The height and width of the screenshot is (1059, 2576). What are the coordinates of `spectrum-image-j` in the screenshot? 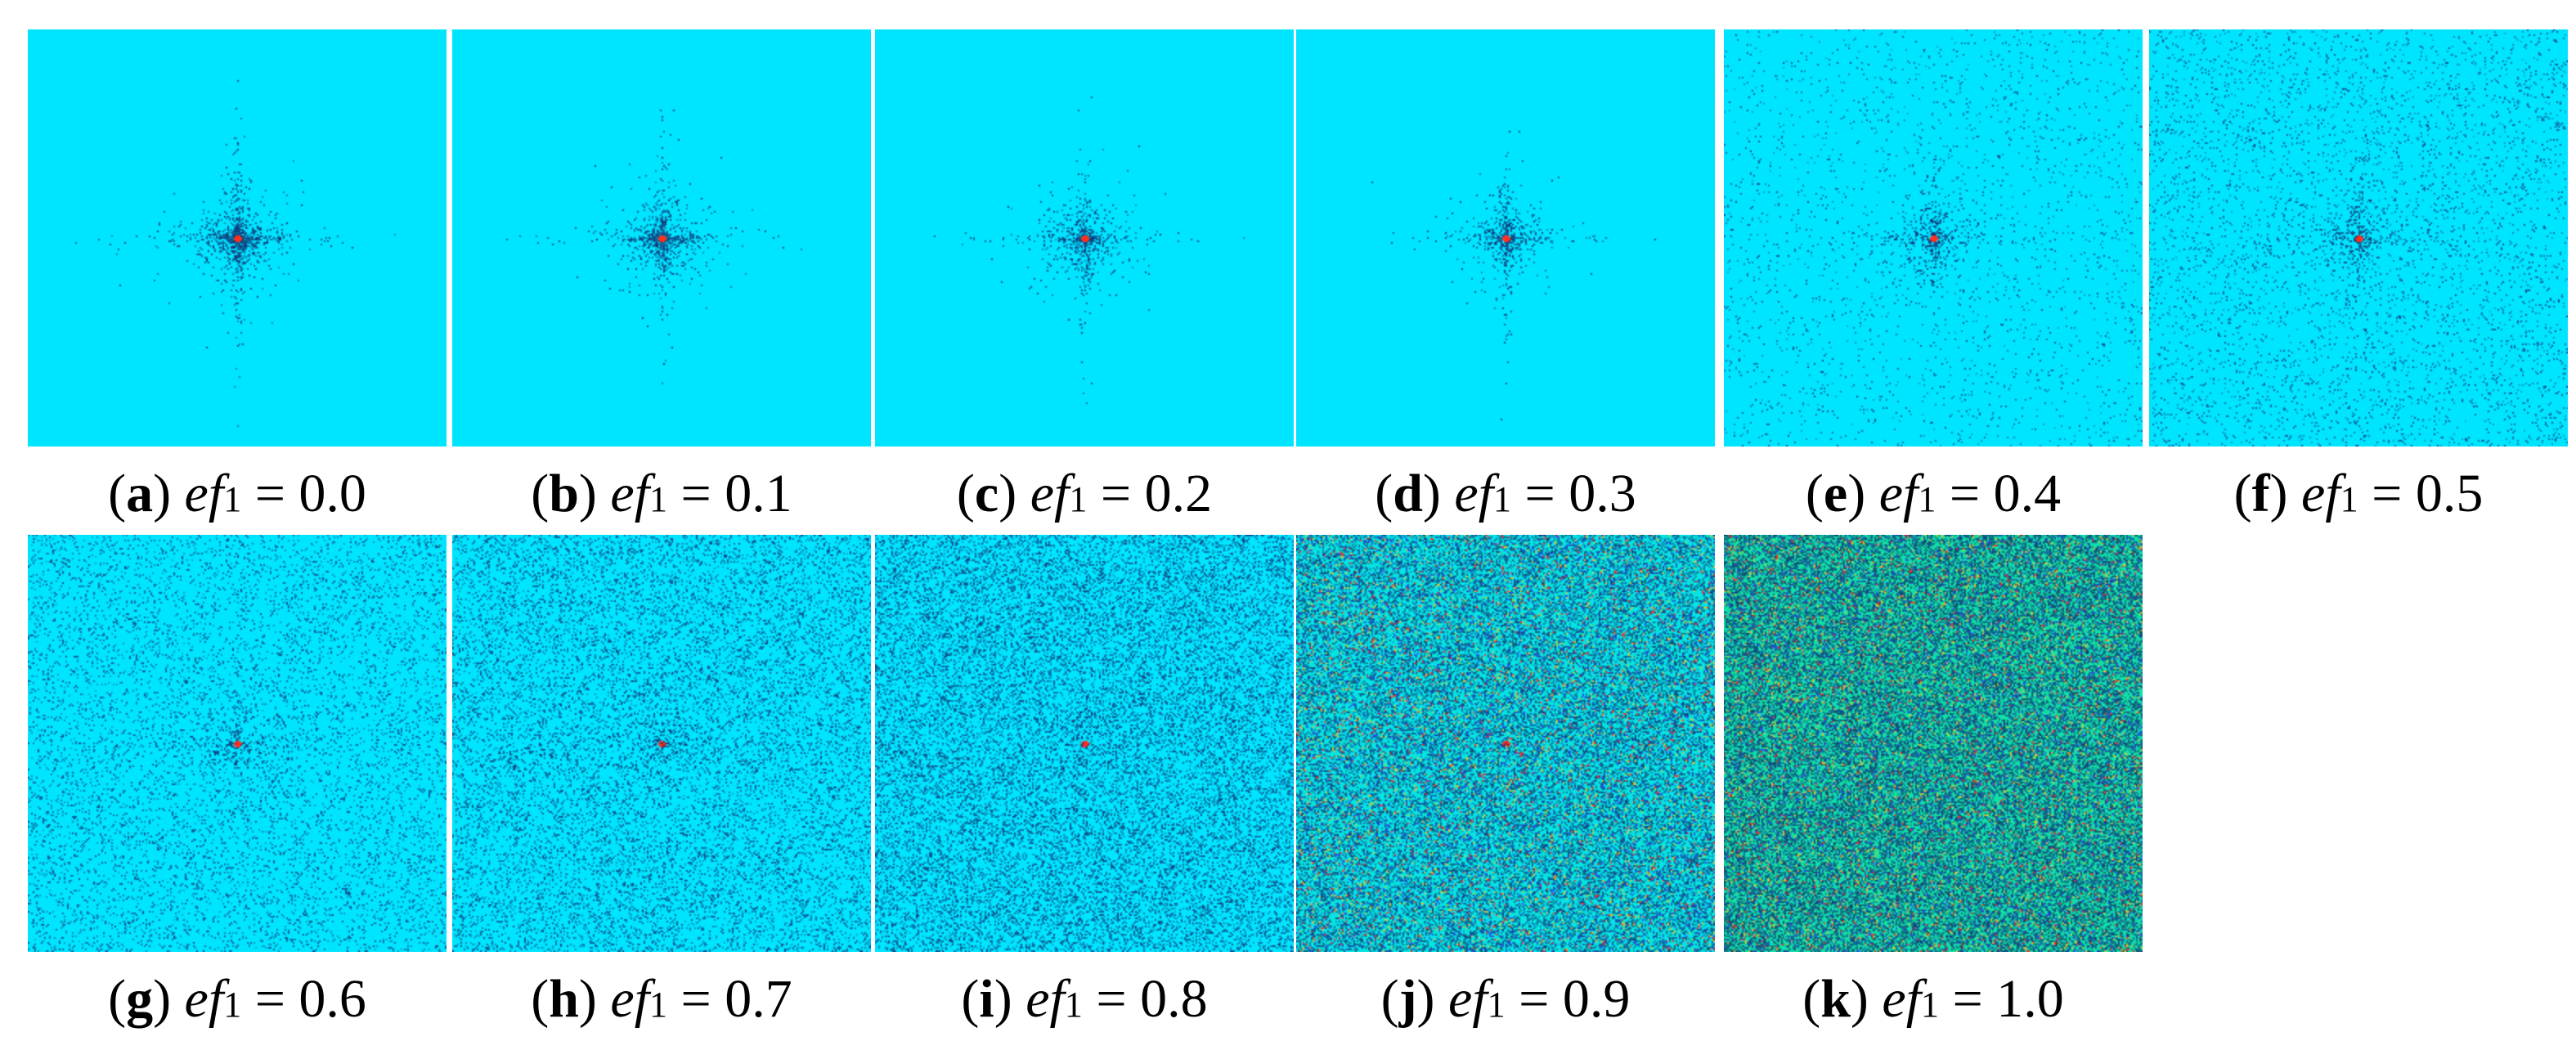 It's located at (1505, 744).